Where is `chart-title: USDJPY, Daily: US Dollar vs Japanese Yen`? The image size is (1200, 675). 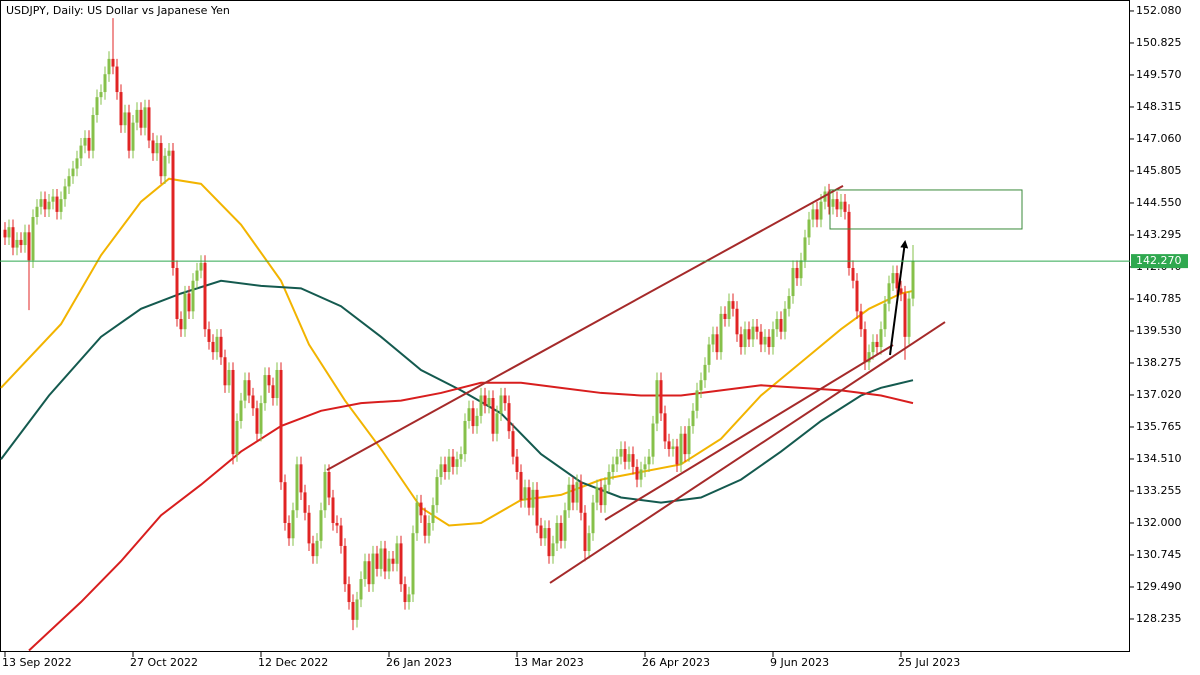
chart-title: USDJPY, Daily: US Dollar vs Japanese Yen is located at coordinates (118, 10).